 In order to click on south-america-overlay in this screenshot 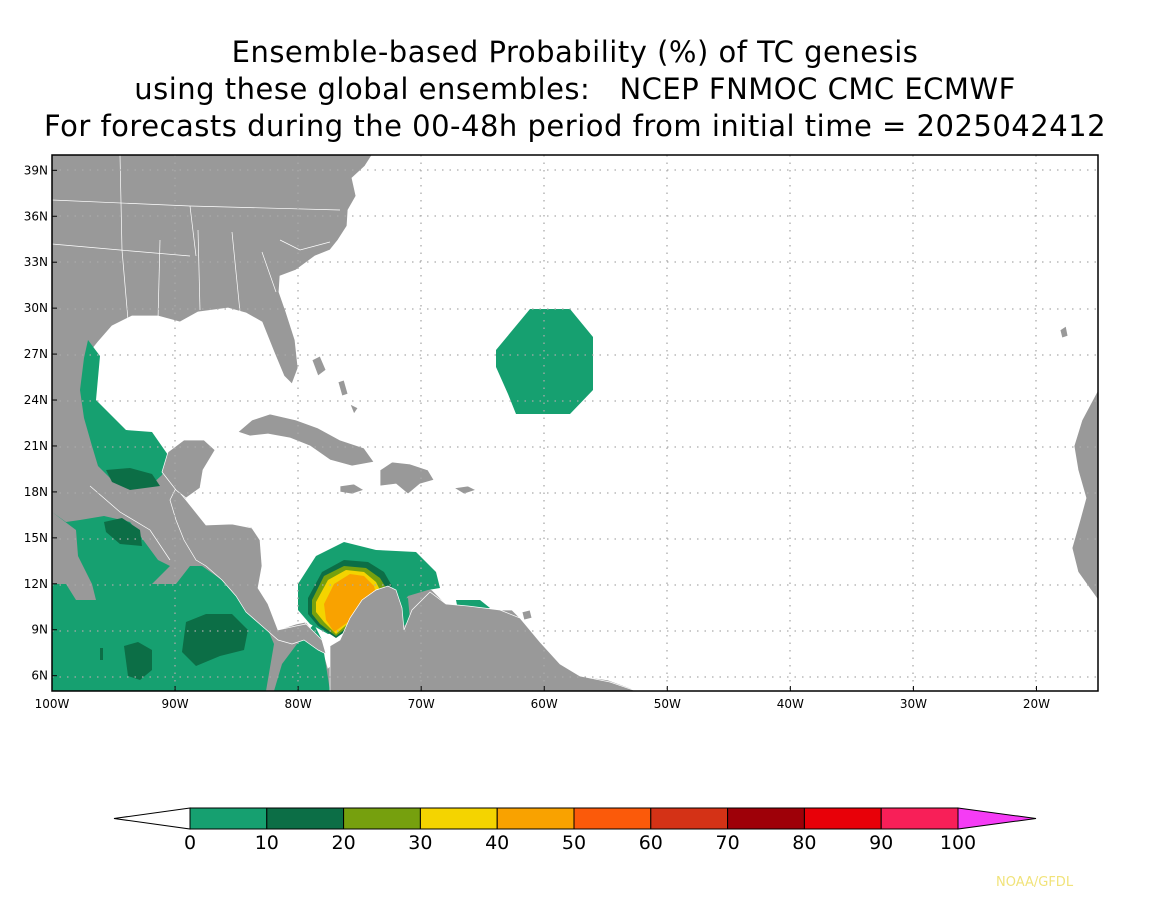, I will do `click(483, 638)`.